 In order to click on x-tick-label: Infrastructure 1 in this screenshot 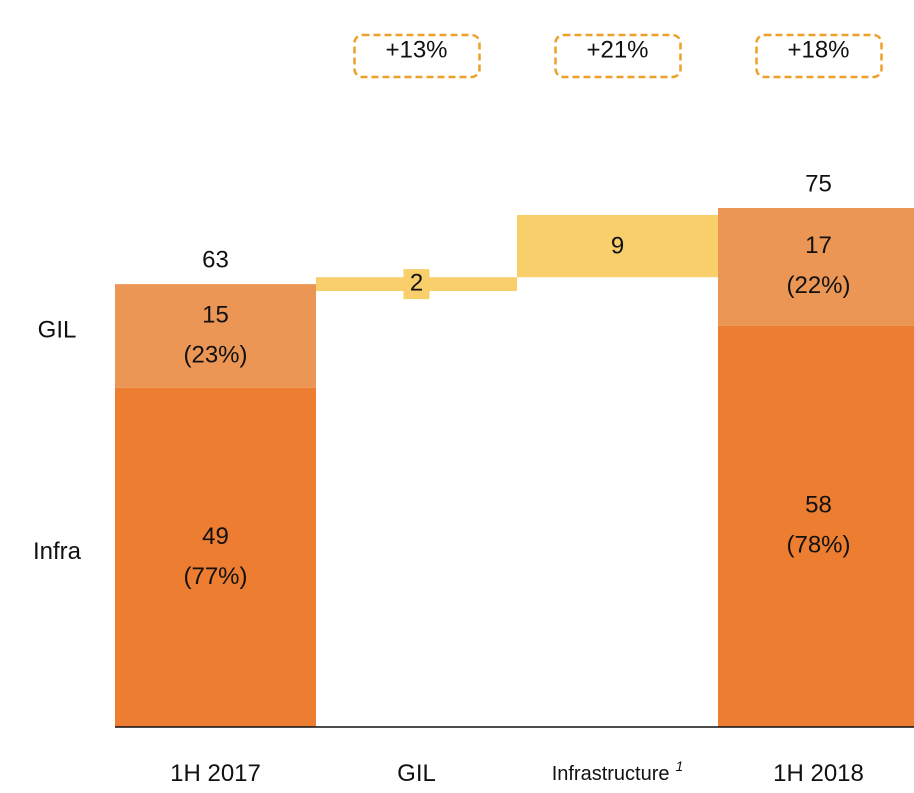, I will do `click(618, 772)`.